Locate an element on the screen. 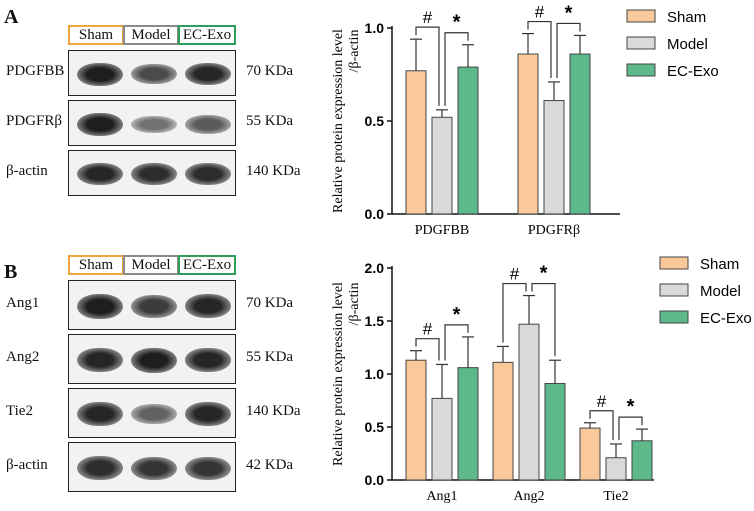  svg-text: /β-actin is located at coordinates (354, 51).